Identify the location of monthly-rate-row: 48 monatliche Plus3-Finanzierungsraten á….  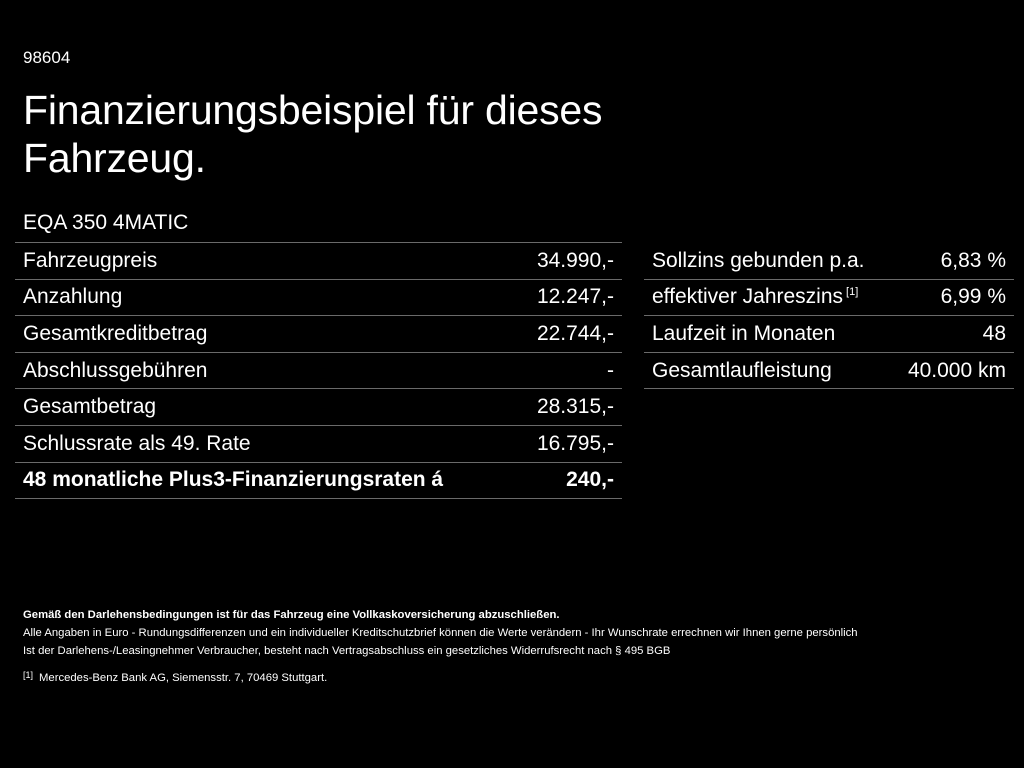
(318, 481).